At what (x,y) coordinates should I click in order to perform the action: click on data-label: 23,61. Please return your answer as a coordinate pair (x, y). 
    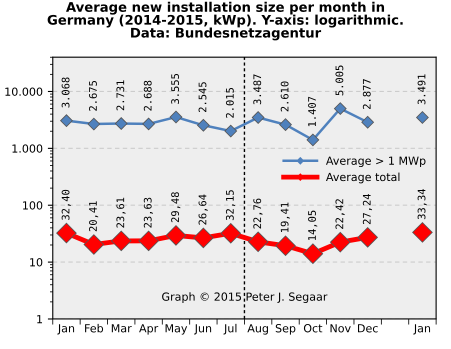
    Looking at the image, I should click on (121, 213).